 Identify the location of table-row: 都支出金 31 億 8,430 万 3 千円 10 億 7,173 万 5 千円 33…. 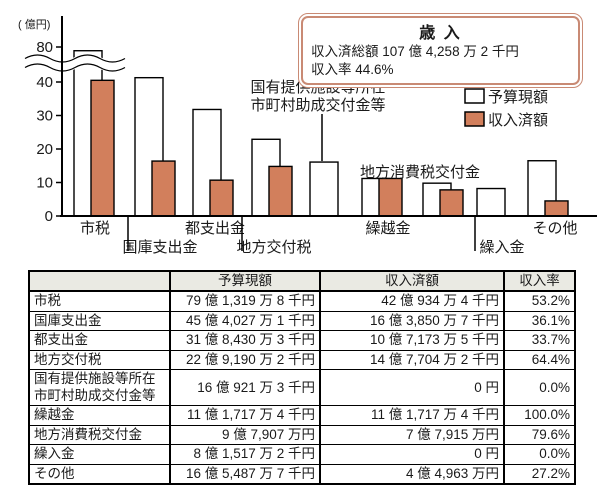
(302, 340).